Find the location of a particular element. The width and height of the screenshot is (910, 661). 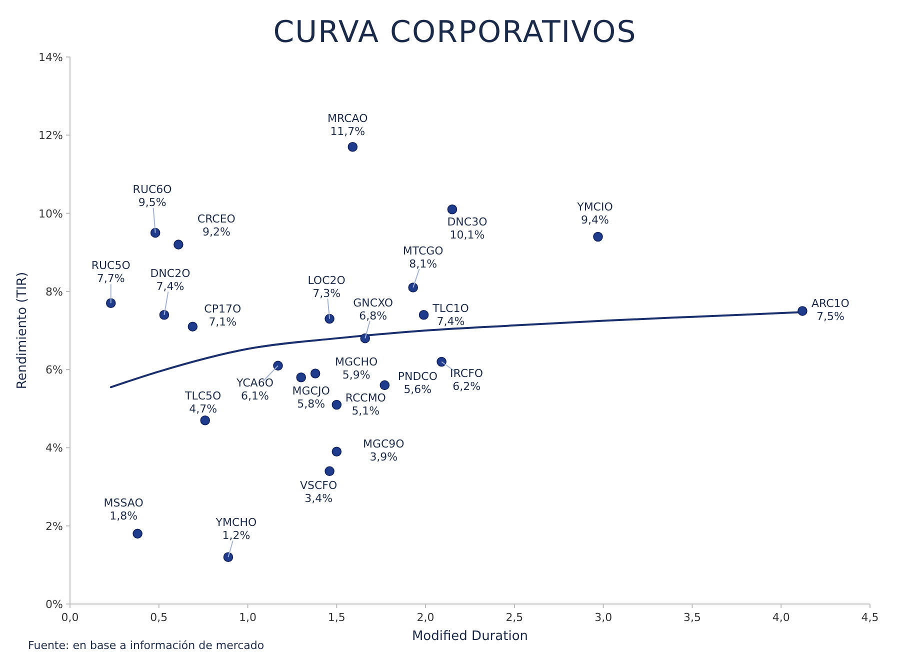

annotation: DNC3O 10,1% is located at coordinates (467, 228).